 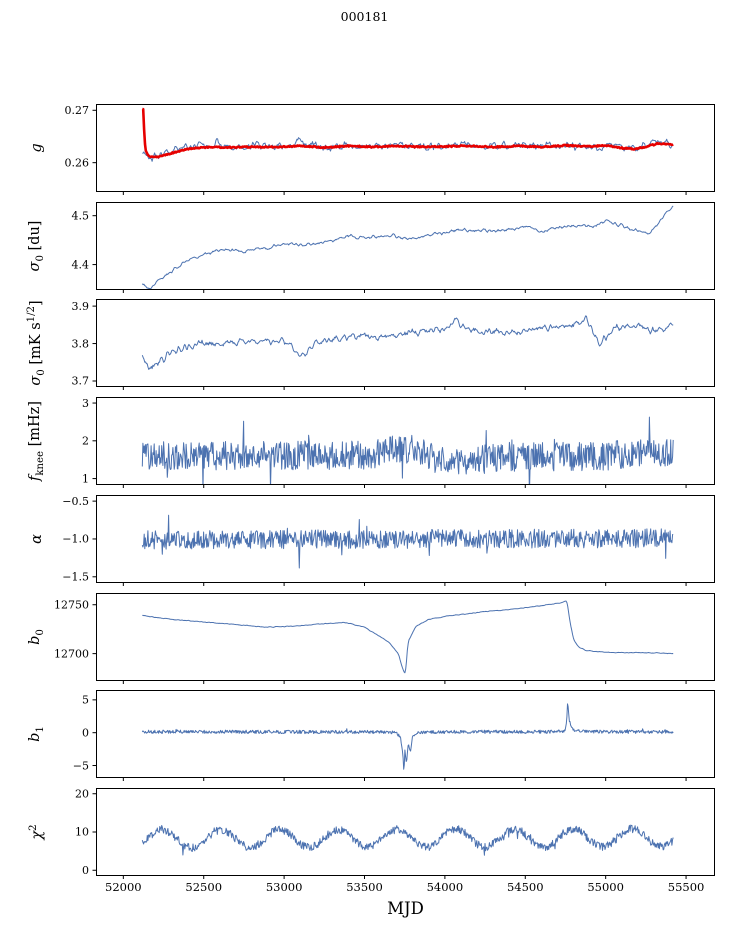 I want to click on y-tick-label: −5, so click(x=81, y=765).